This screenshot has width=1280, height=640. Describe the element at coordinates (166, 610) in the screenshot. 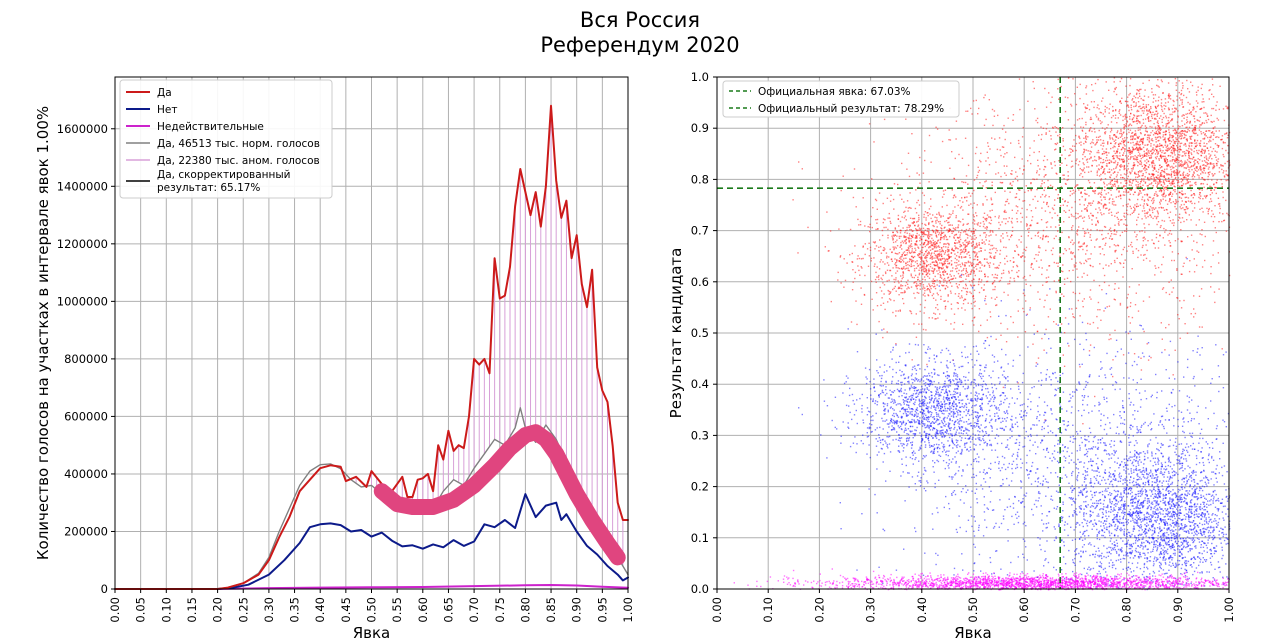

I see `x-tick-label: 0.10` at that location.